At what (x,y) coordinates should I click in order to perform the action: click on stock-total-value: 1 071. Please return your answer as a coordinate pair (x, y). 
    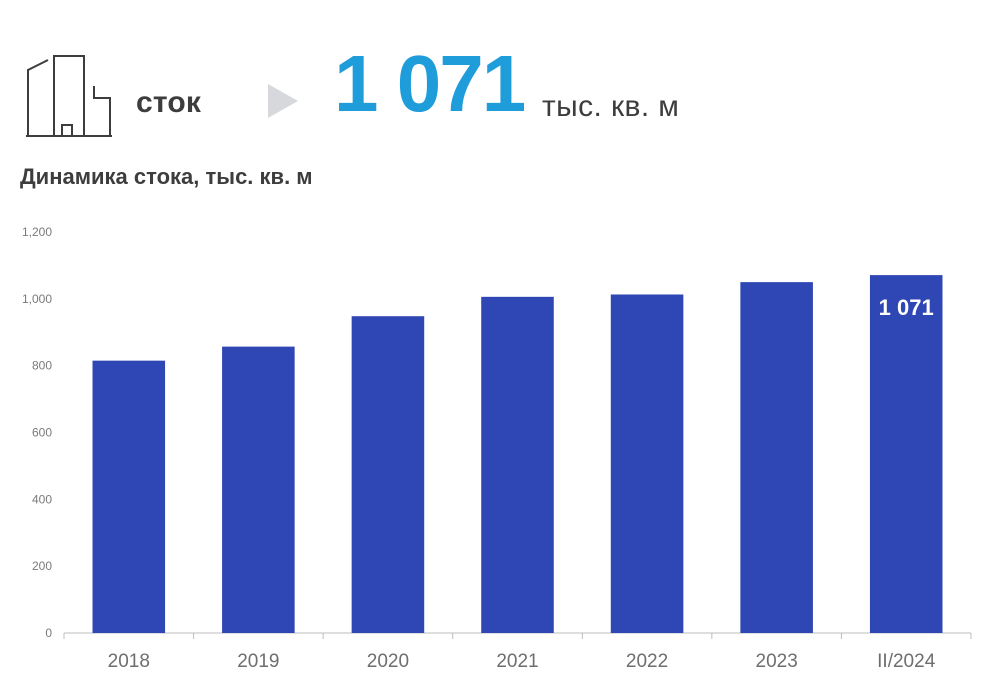
    Looking at the image, I should click on (430, 83).